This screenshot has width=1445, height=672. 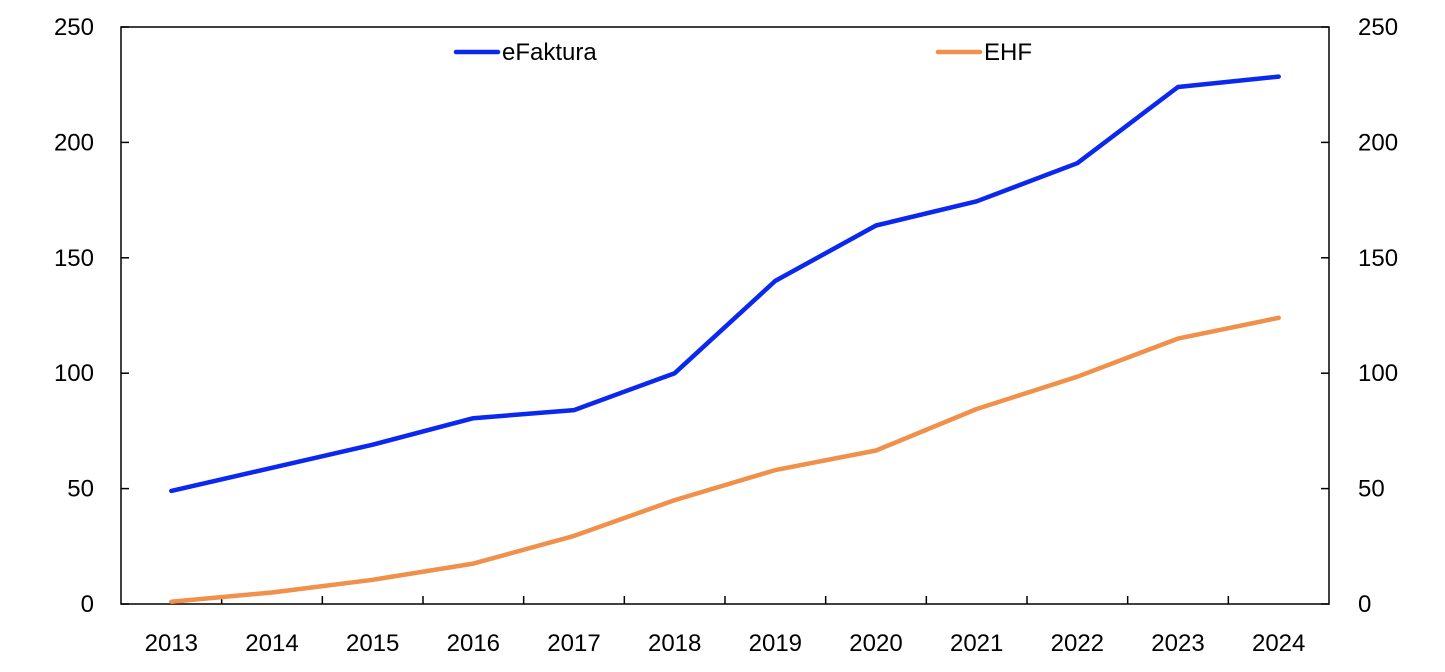 I want to click on left-y-tick-label: 100, so click(x=74, y=373).